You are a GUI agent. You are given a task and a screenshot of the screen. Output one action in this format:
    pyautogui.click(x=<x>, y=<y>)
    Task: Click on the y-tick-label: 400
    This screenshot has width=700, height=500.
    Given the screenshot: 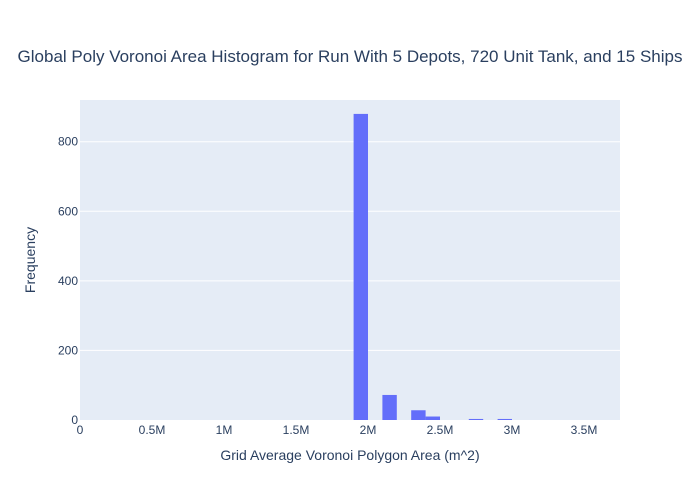 What is the action you would take?
    pyautogui.click(x=68, y=281)
    